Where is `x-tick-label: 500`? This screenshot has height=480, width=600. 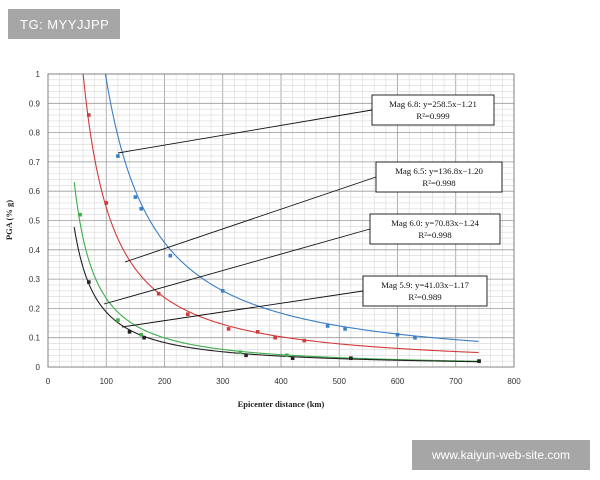
x-tick-label: 500 is located at coordinates (340, 381).